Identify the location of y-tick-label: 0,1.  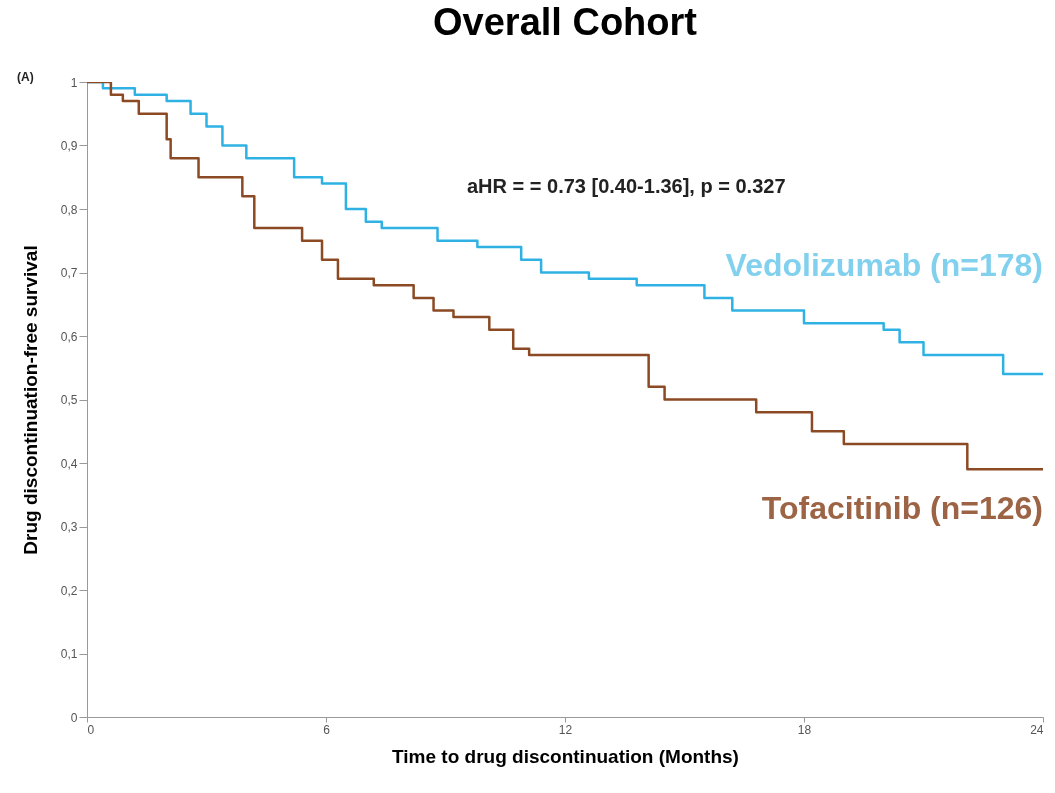
(69, 654).